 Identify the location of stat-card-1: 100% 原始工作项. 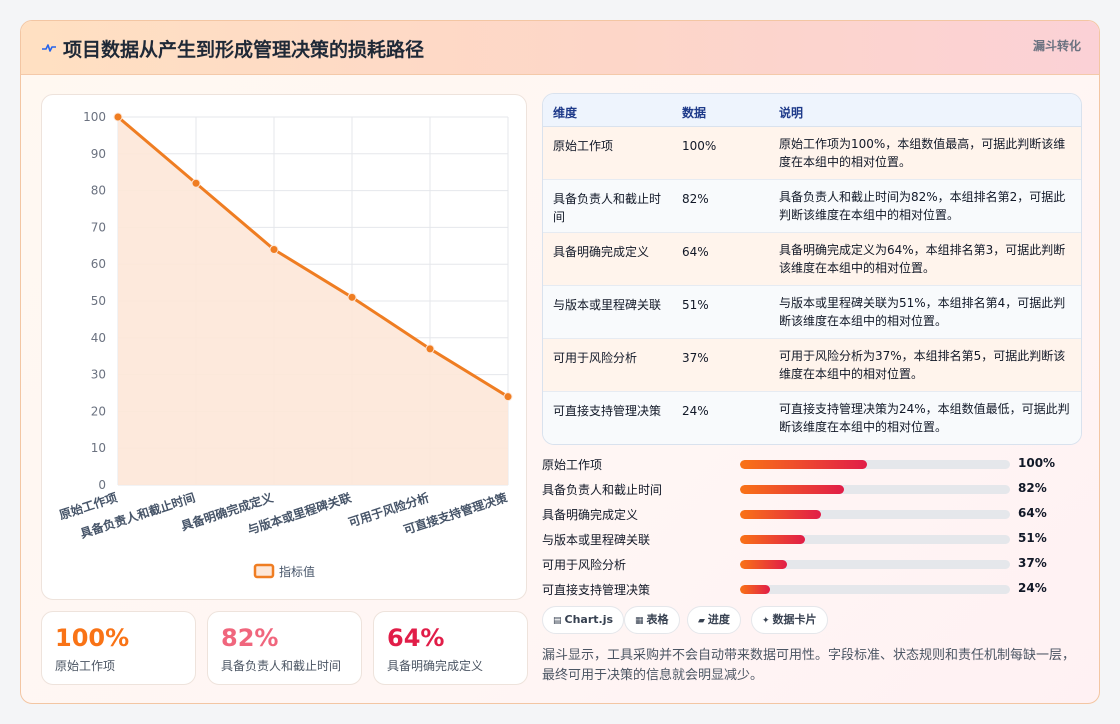
(118, 648).